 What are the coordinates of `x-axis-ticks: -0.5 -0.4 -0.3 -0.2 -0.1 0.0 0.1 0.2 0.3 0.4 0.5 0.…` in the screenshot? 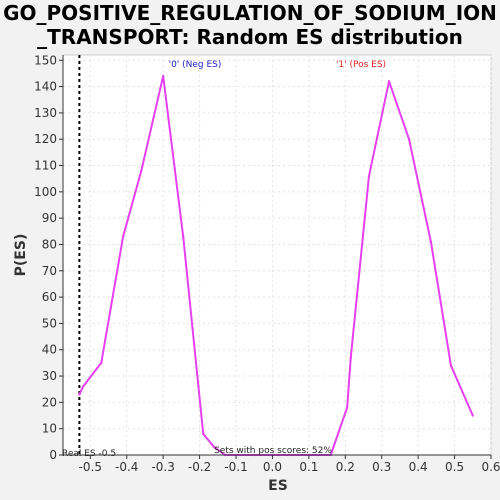 It's located at (289, 464).